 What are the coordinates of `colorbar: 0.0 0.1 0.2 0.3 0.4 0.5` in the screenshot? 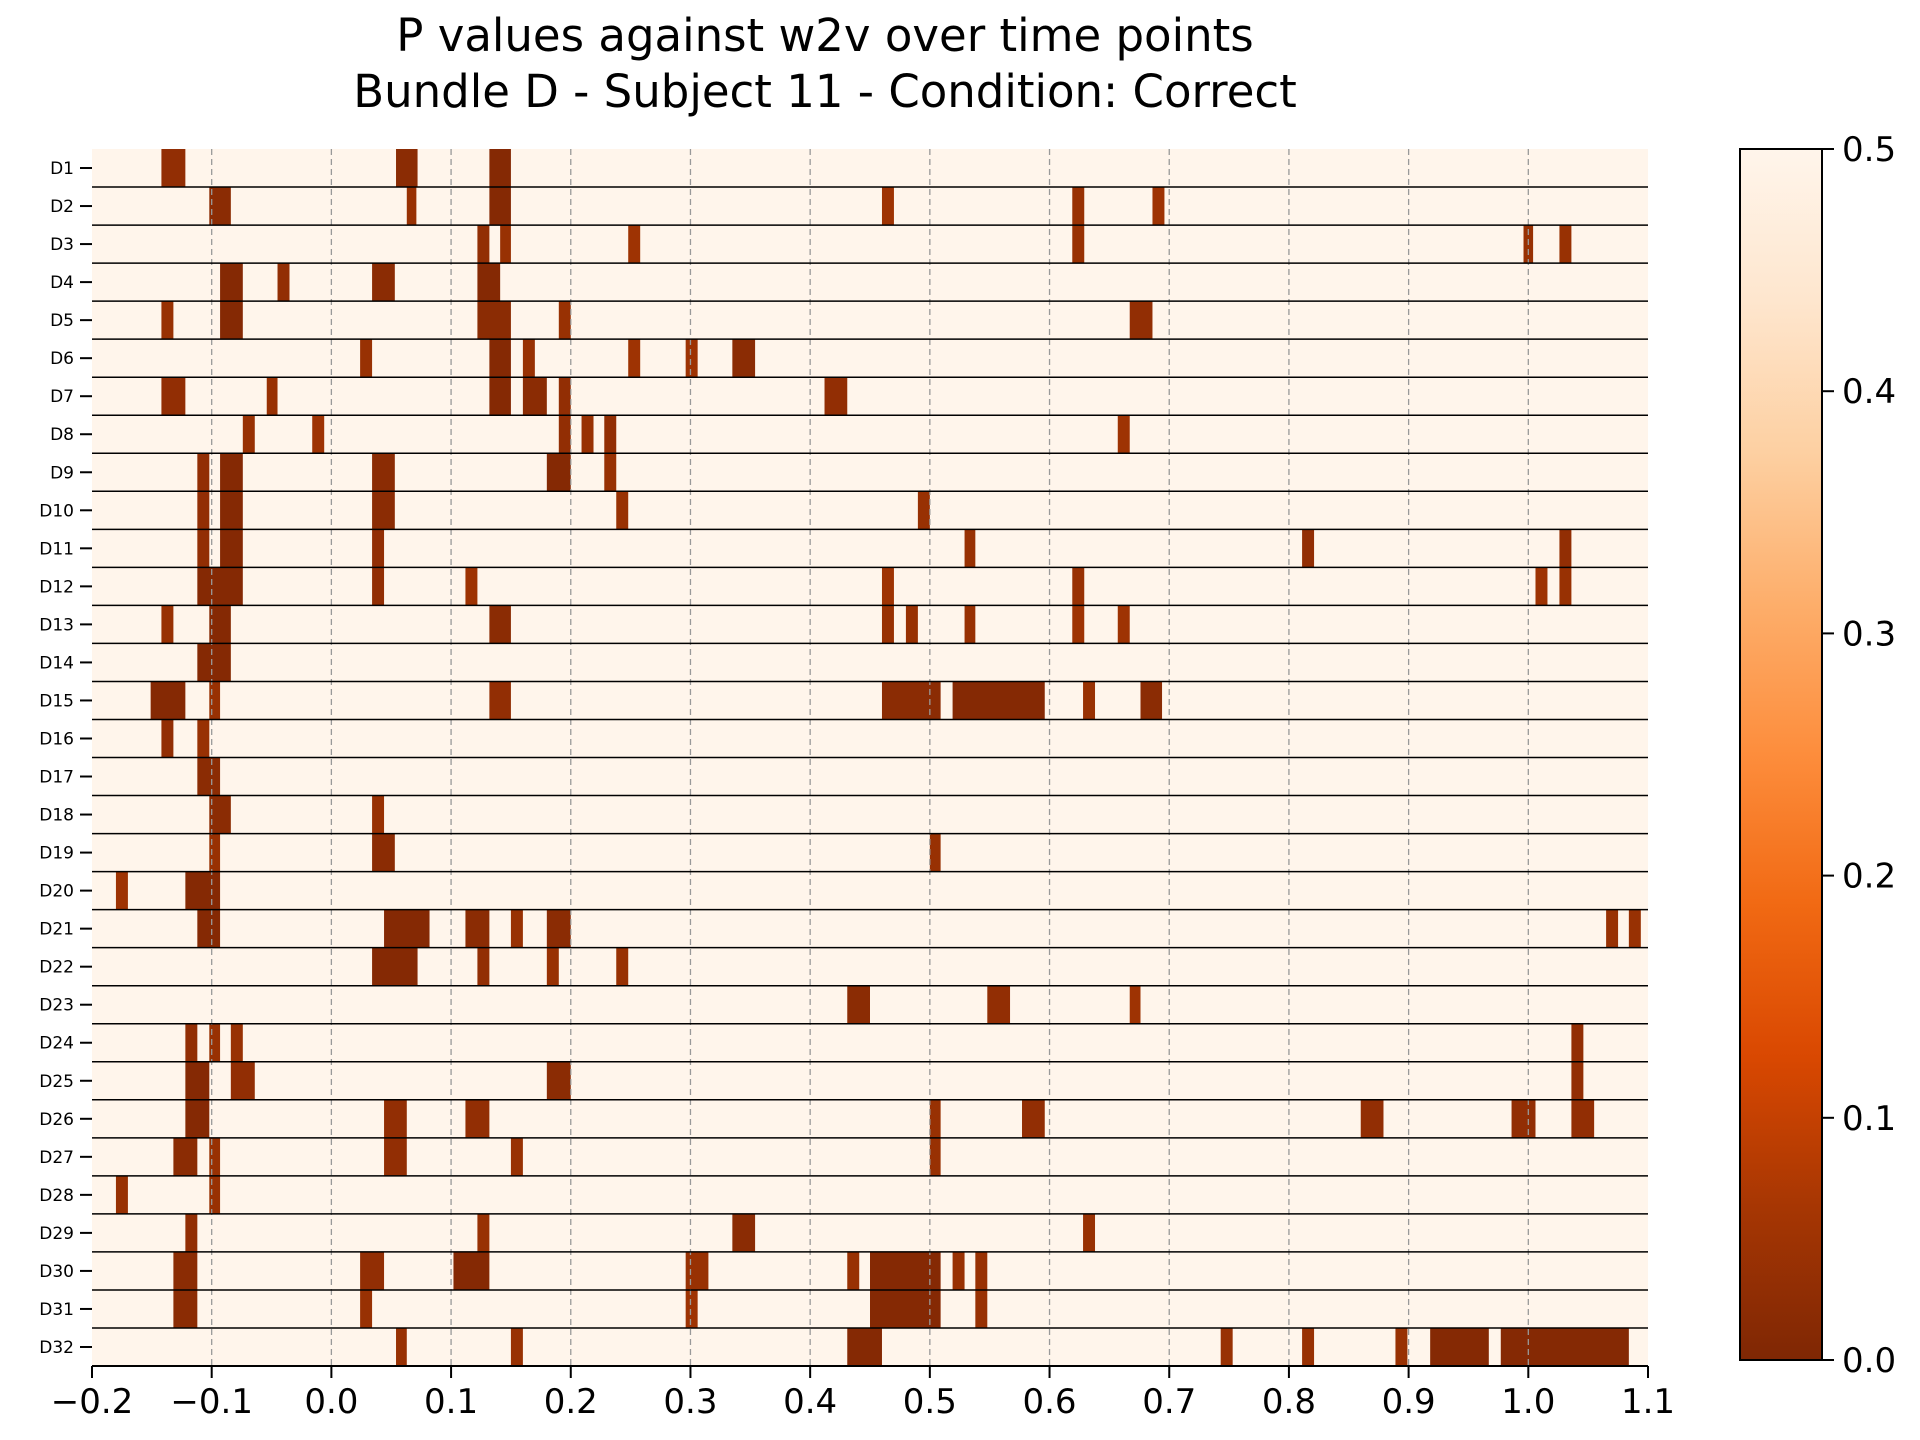 It's located at (1817, 755).